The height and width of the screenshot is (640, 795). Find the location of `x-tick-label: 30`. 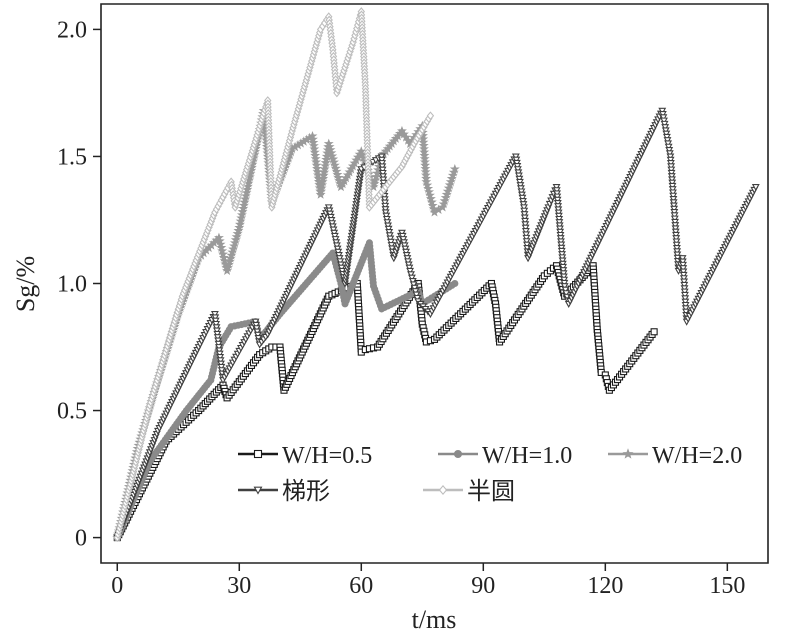

x-tick-label: 30 is located at coordinates (239, 586).